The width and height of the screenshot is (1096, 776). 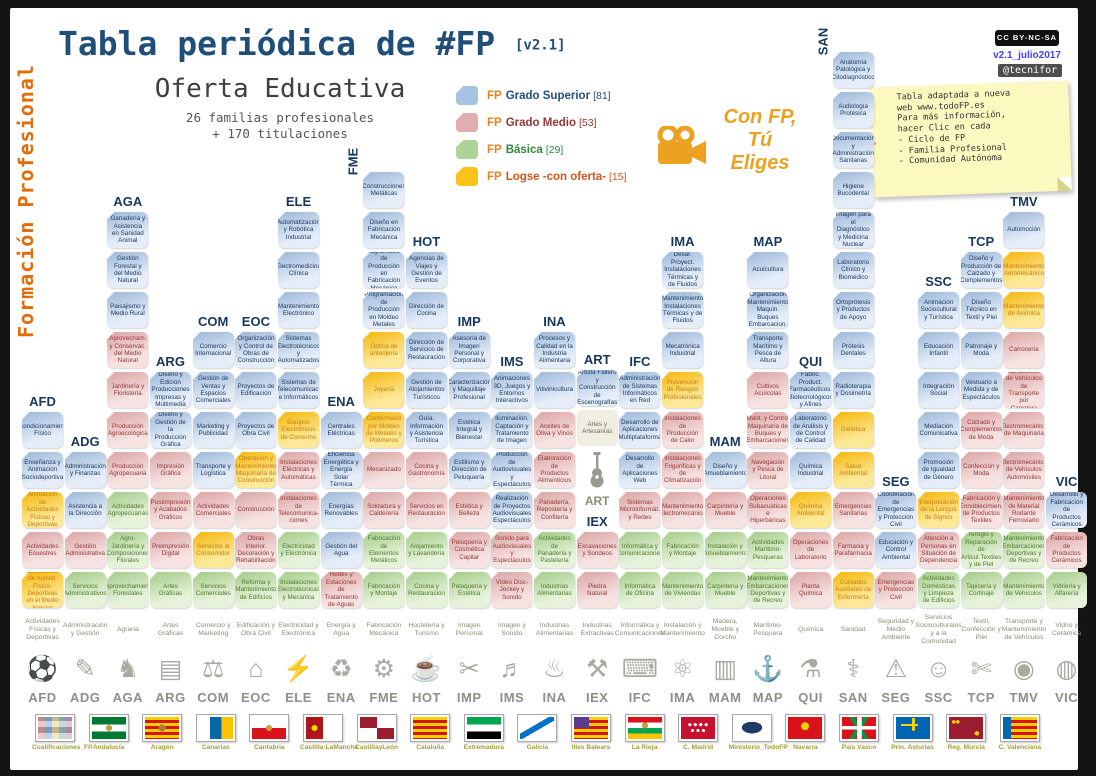 I want to click on family-header-IEX: IEX, so click(x=597, y=521).